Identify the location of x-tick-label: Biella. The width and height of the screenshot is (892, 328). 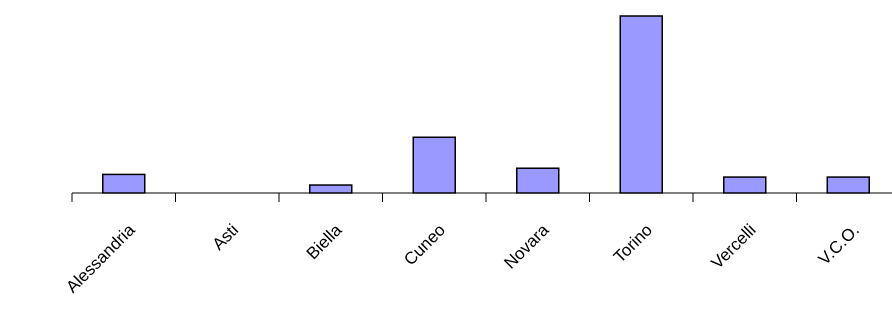
(324, 241).